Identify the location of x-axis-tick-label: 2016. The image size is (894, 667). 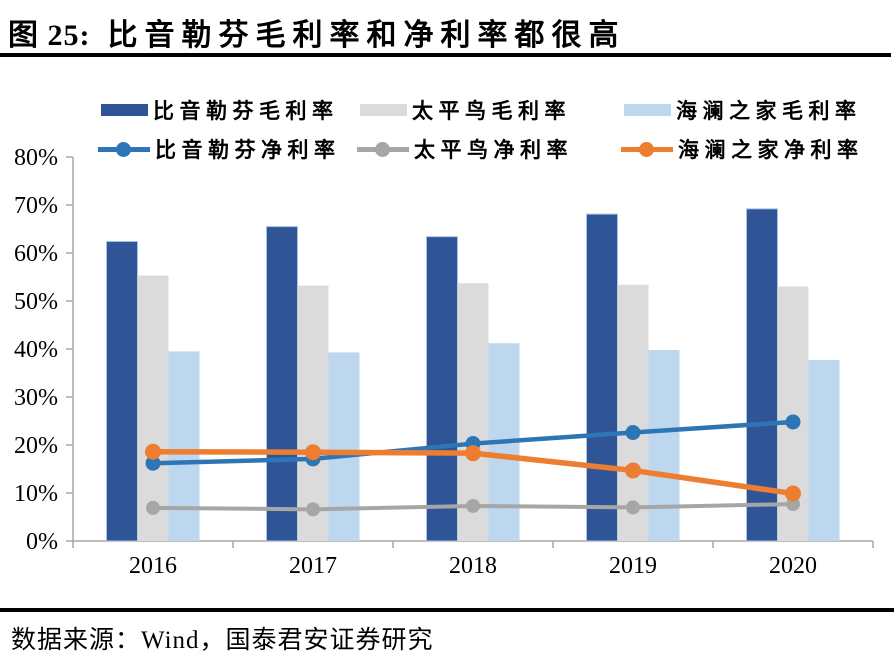
(153, 566).